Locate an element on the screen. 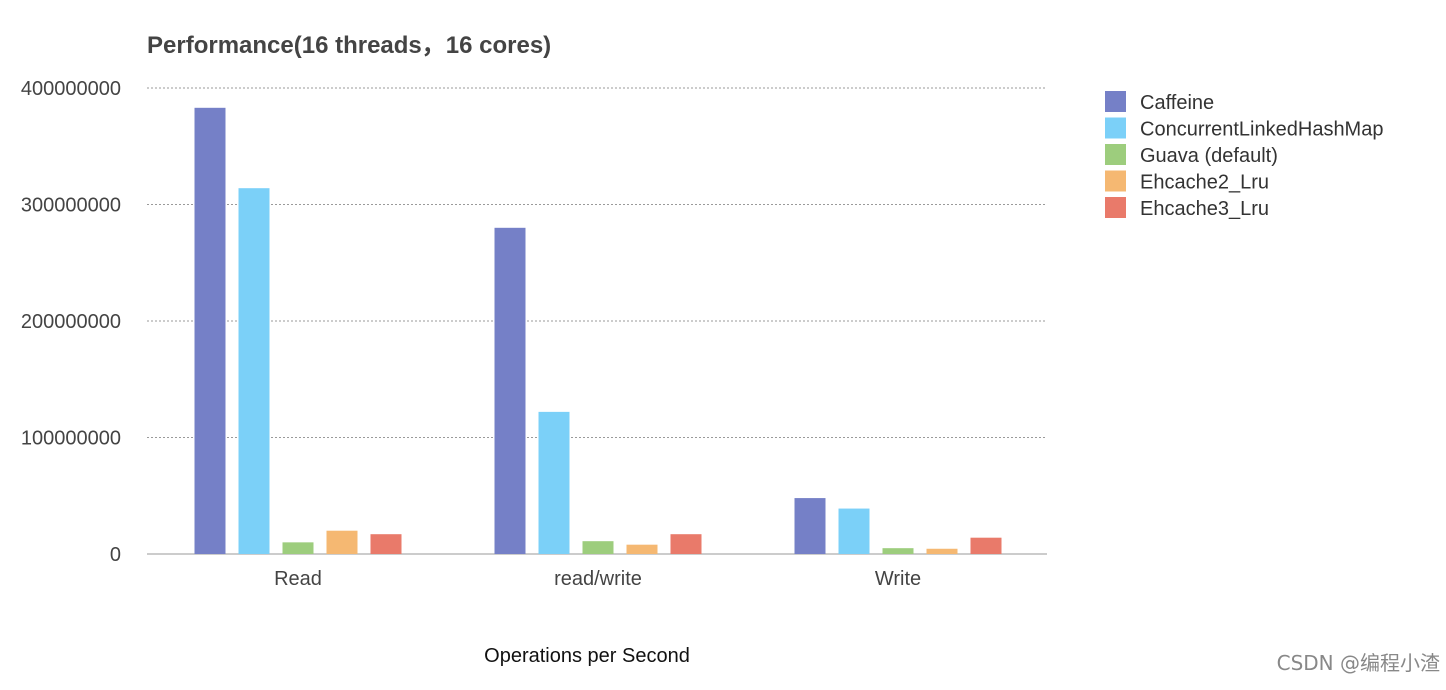 The height and width of the screenshot is (690, 1446). bar-ehcache3-lru-read-write is located at coordinates (686, 544).